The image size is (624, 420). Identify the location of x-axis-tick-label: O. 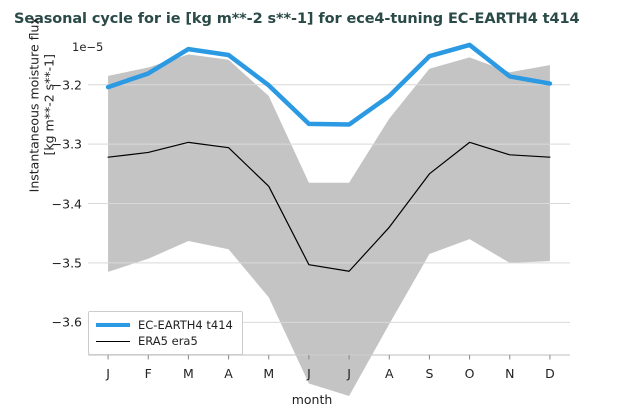
(469, 373).